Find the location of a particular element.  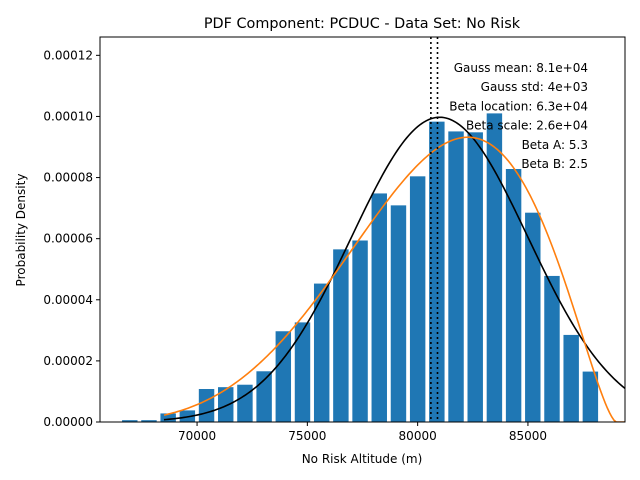

annotation-4: Beta scale: 2.6e+04 is located at coordinates (527, 126).